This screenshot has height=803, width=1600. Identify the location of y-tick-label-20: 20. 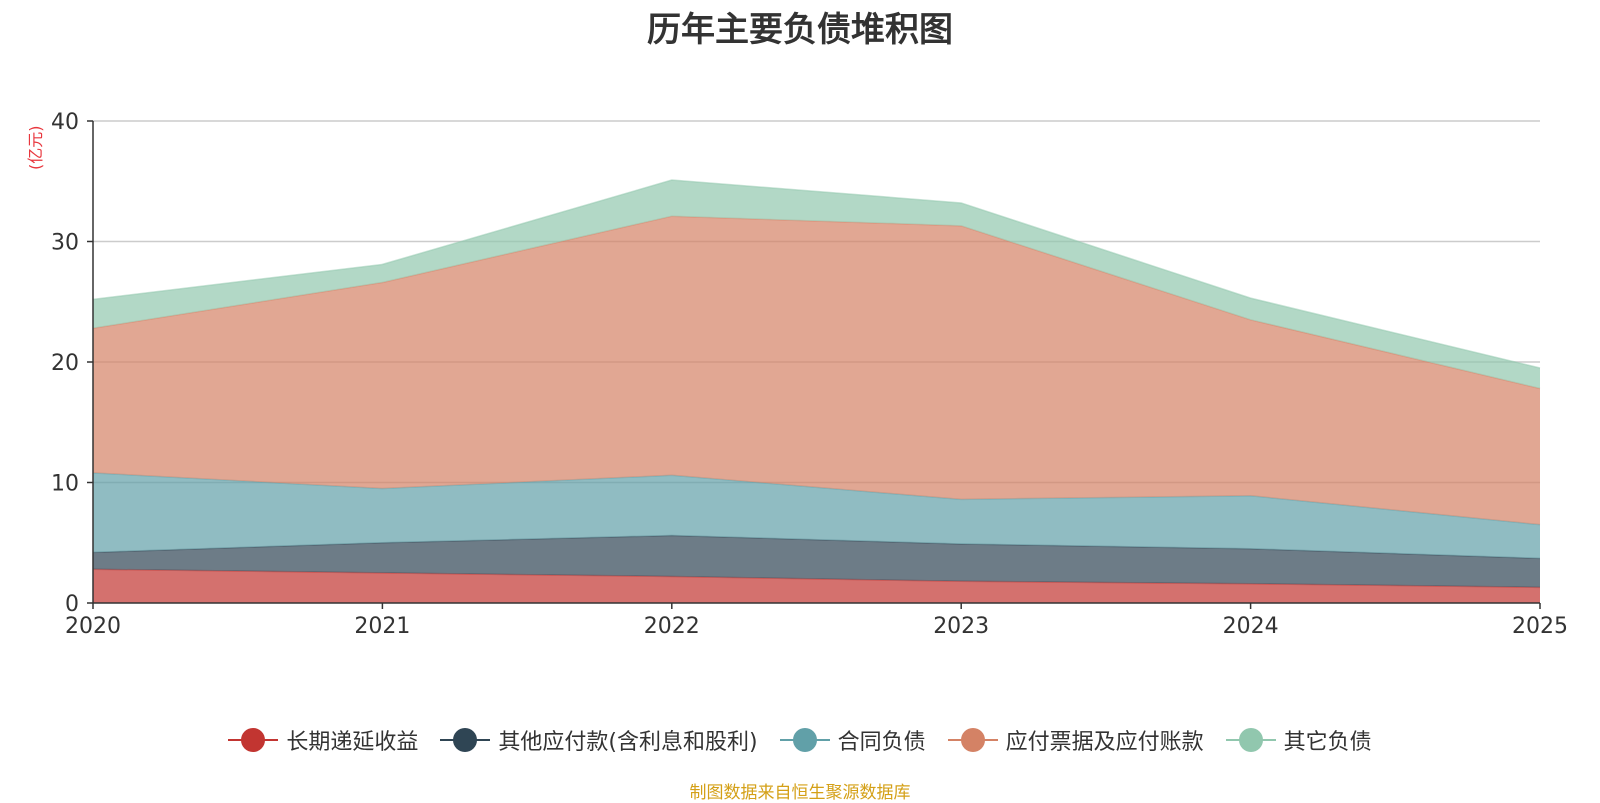
(65, 363).